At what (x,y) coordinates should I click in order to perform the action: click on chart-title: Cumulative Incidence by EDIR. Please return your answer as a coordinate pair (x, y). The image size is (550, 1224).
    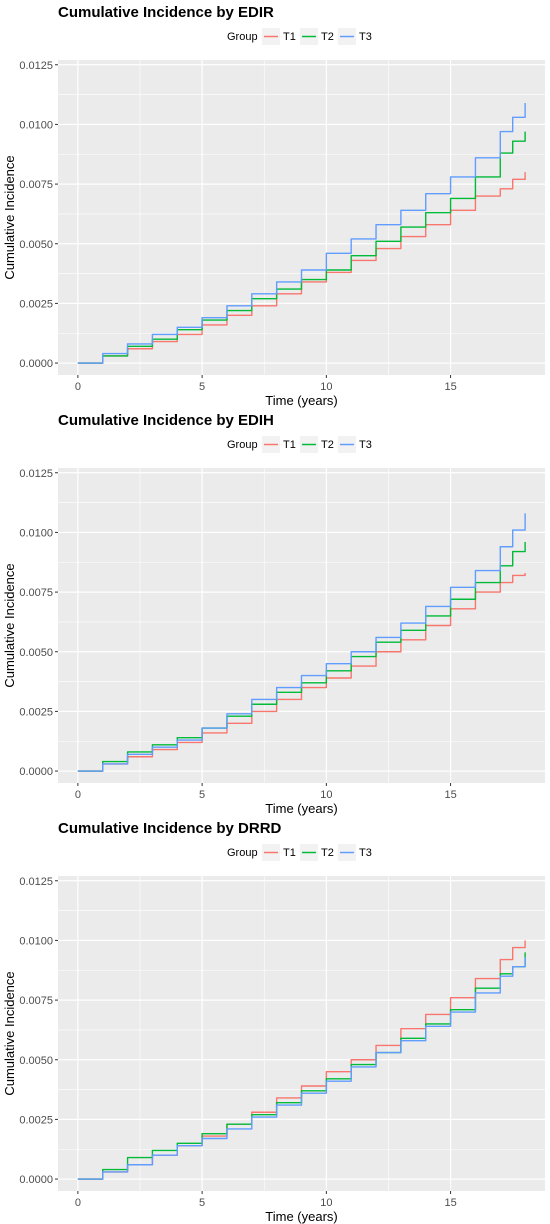
    Looking at the image, I should click on (166, 12).